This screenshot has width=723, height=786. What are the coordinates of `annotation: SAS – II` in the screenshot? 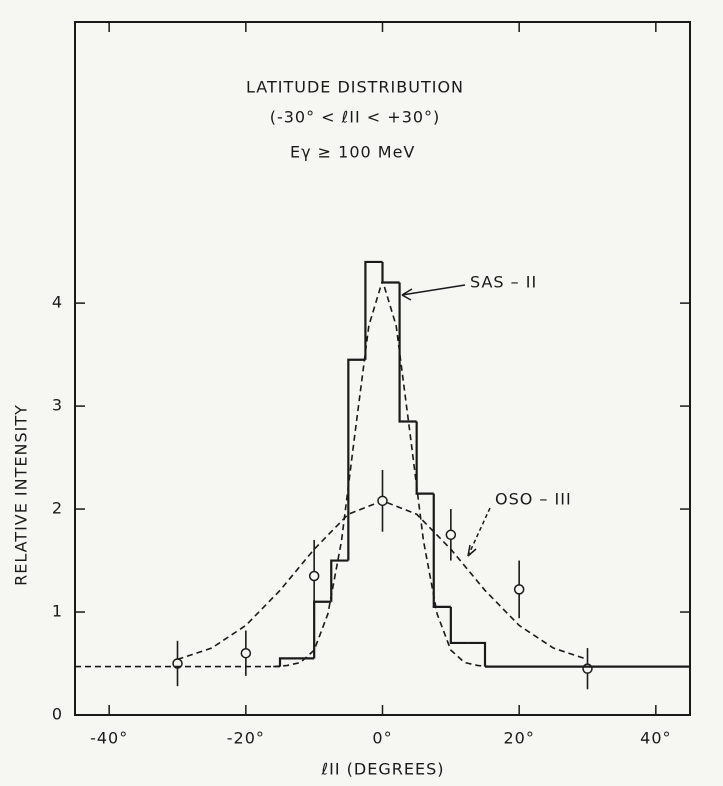 It's located at (503, 282).